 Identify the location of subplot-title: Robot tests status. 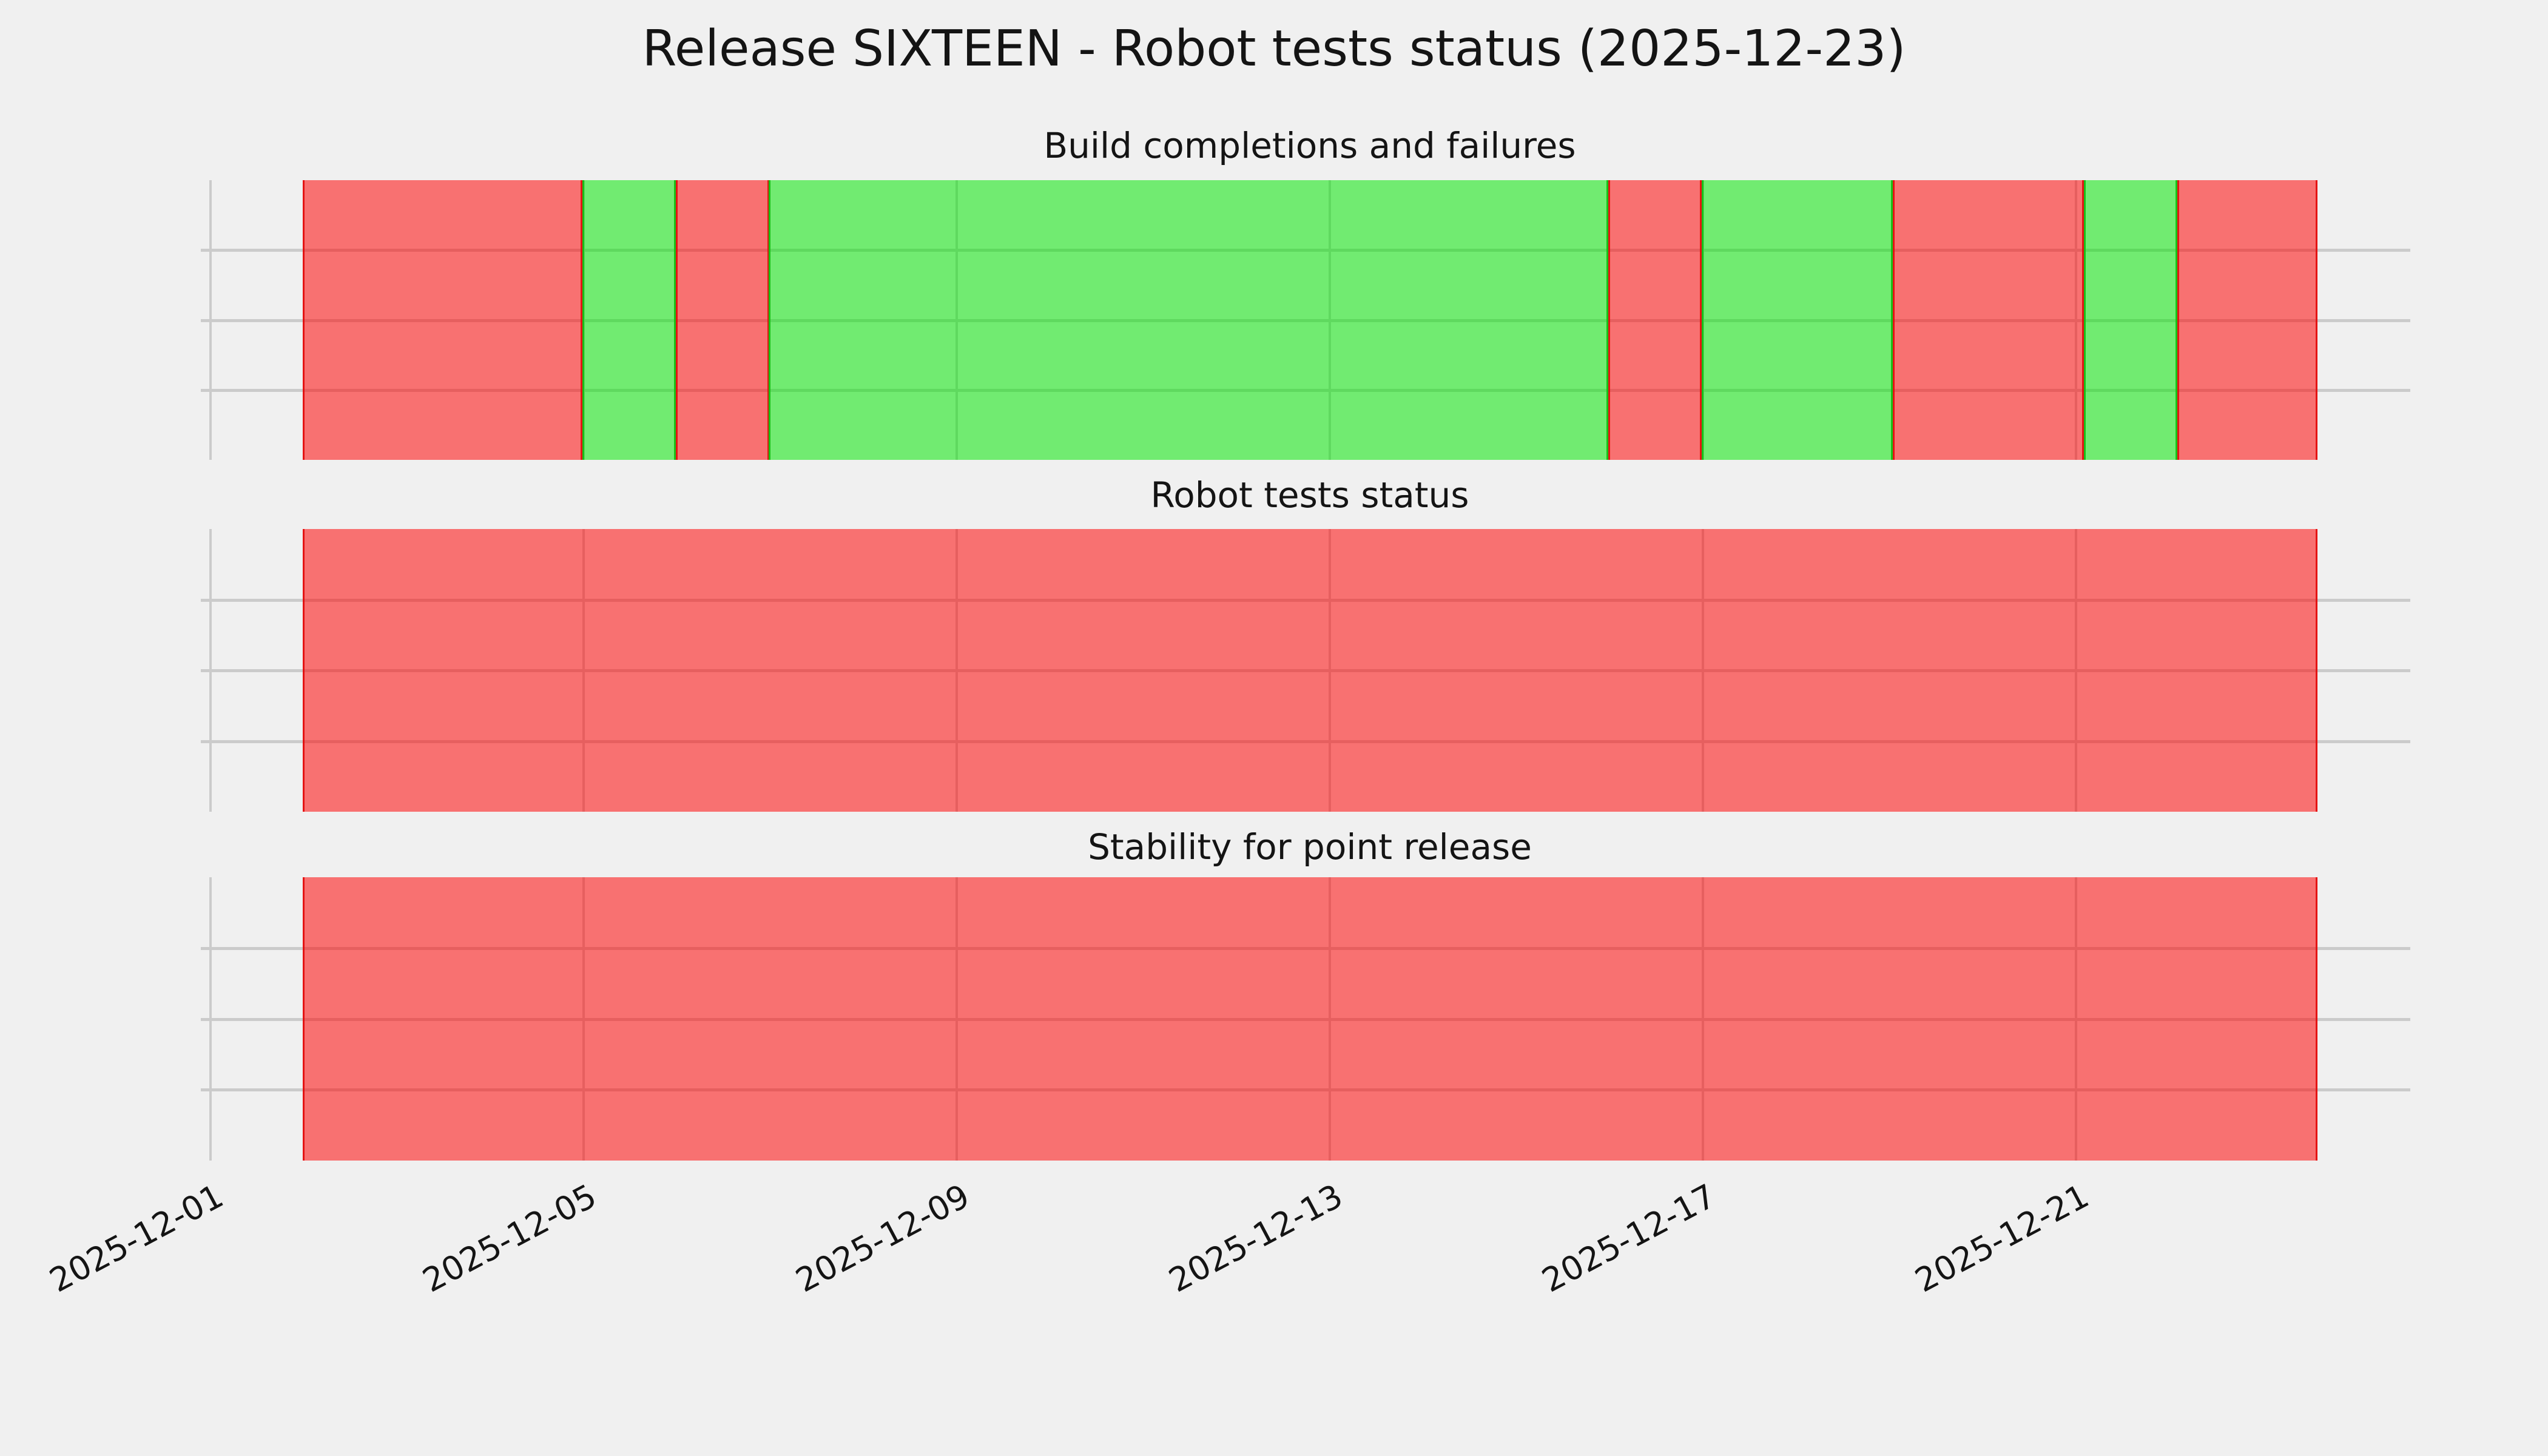
(1309, 495).